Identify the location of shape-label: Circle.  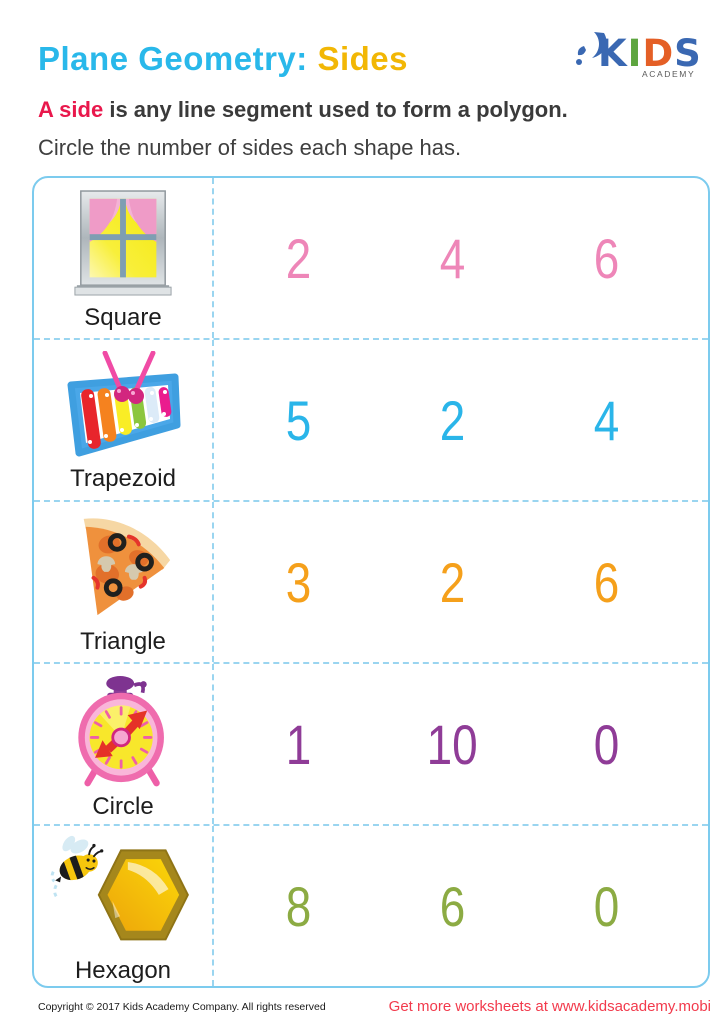
(123, 806).